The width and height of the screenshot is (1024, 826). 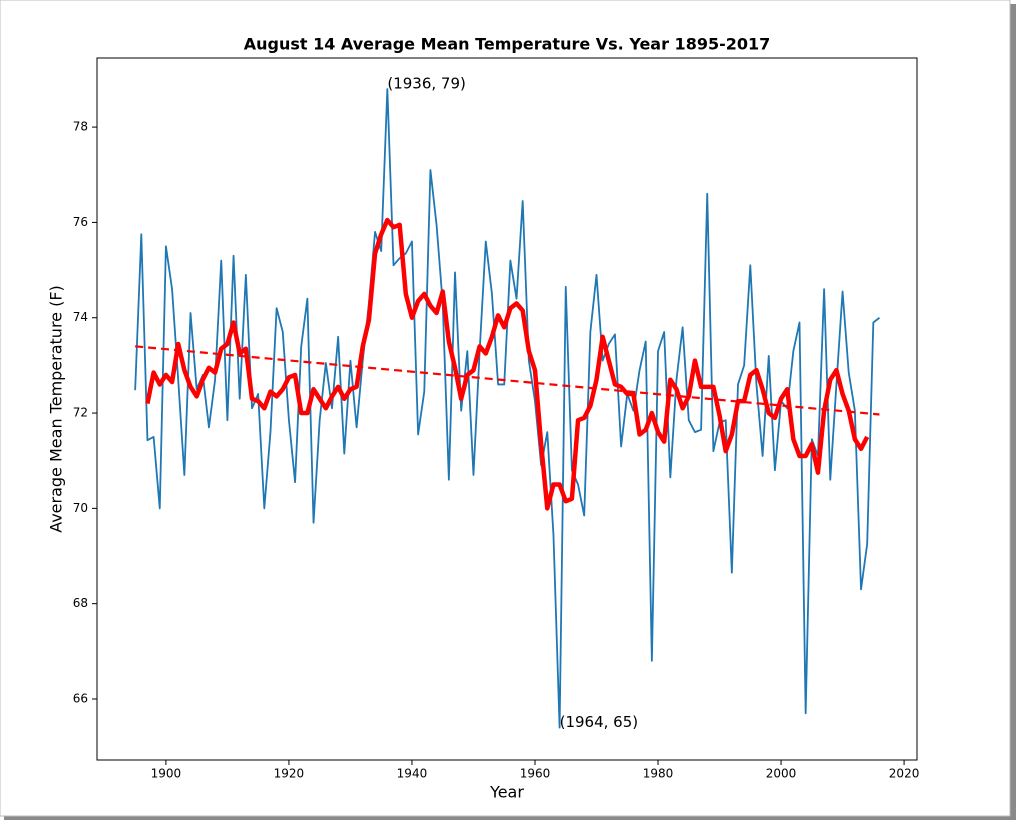 What do you see at coordinates (781, 774) in the screenshot?
I see `x-tick-label: 2000` at bounding box center [781, 774].